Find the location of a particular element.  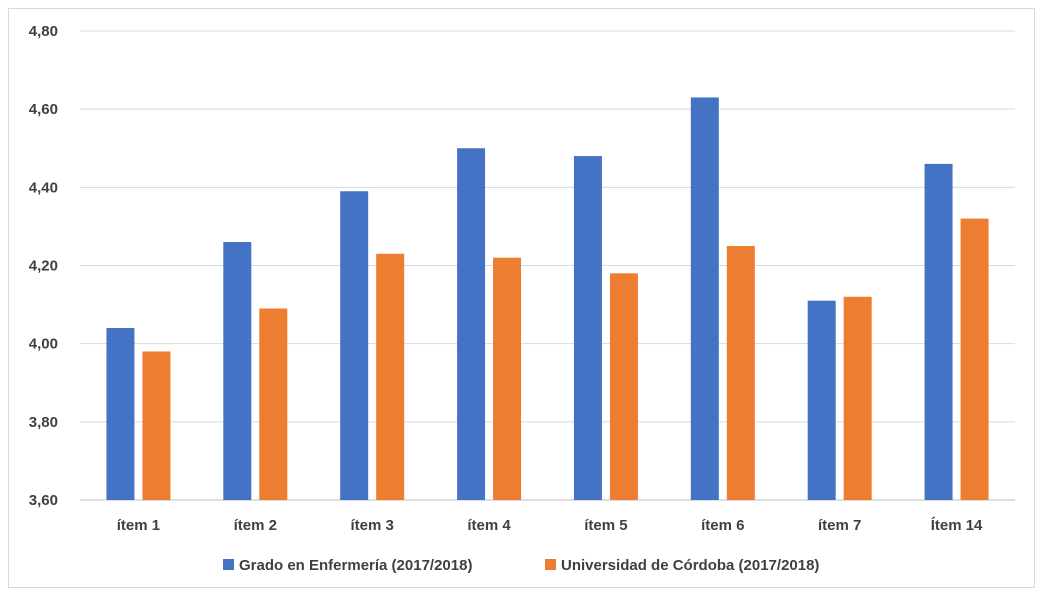

x-category-label: ítem 1 is located at coordinates (138, 525).